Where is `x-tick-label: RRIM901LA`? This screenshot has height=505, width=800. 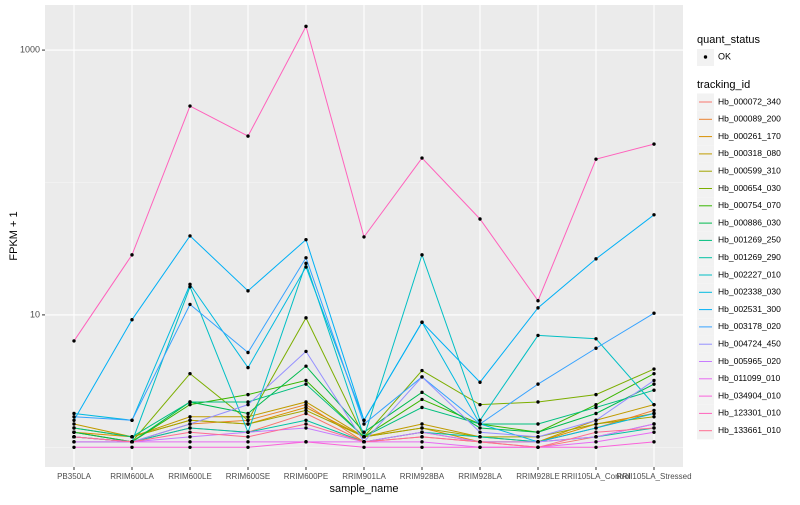 x-tick-label: RRIM901LA is located at coordinates (364, 476).